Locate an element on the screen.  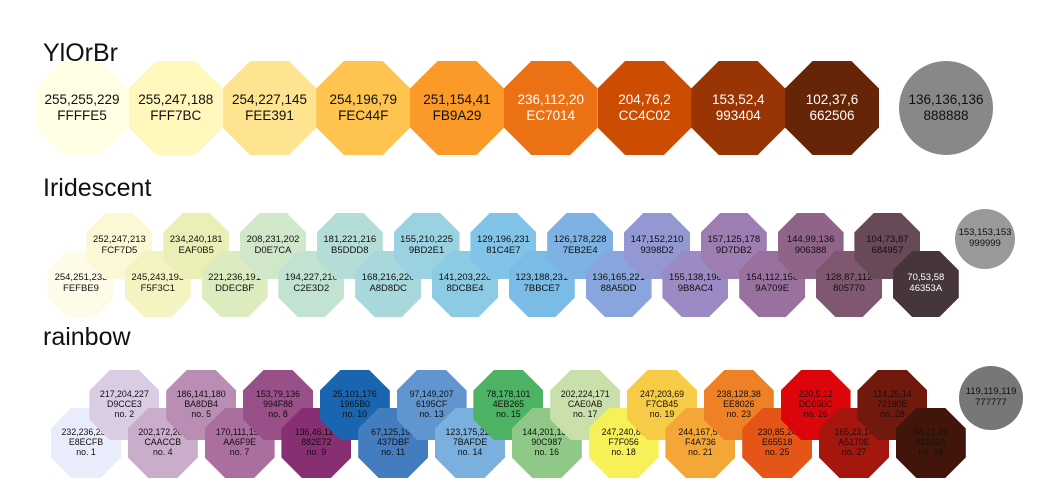
swatch-ylorbr: 102,37,6 662506 is located at coordinates (832, 108).